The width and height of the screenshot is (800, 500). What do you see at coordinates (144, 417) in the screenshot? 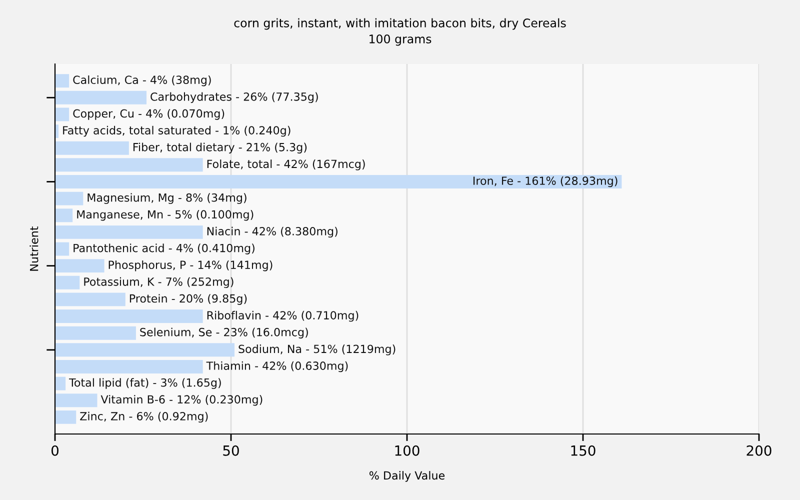
I see `y-tick-label: Zinc, Zn - 6% (0.92mg)` at bounding box center [144, 417].